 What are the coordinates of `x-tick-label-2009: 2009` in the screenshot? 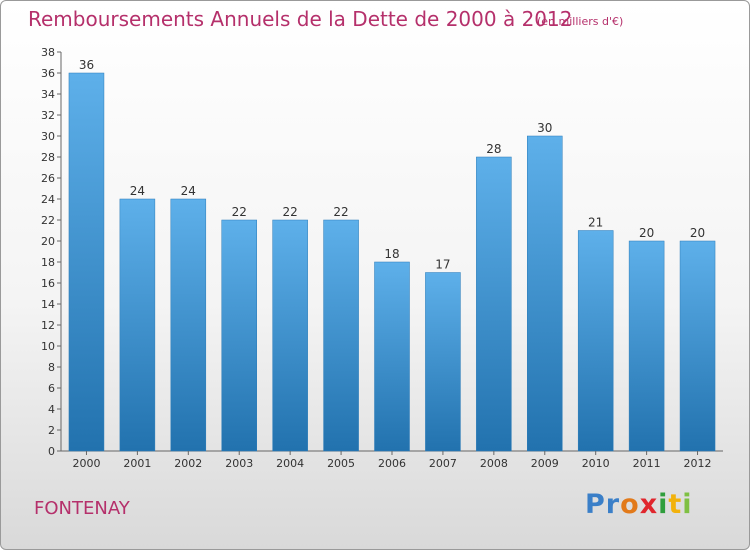 It's located at (545, 463).